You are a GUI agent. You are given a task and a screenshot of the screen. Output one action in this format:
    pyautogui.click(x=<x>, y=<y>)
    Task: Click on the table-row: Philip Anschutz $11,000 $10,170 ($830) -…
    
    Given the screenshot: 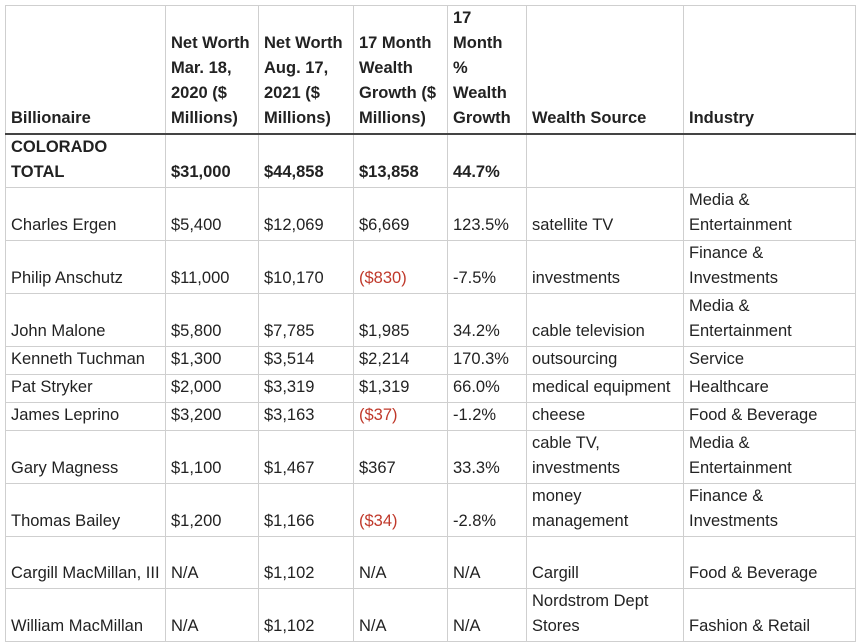 What is the action you would take?
    pyautogui.click(x=430, y=267)
    